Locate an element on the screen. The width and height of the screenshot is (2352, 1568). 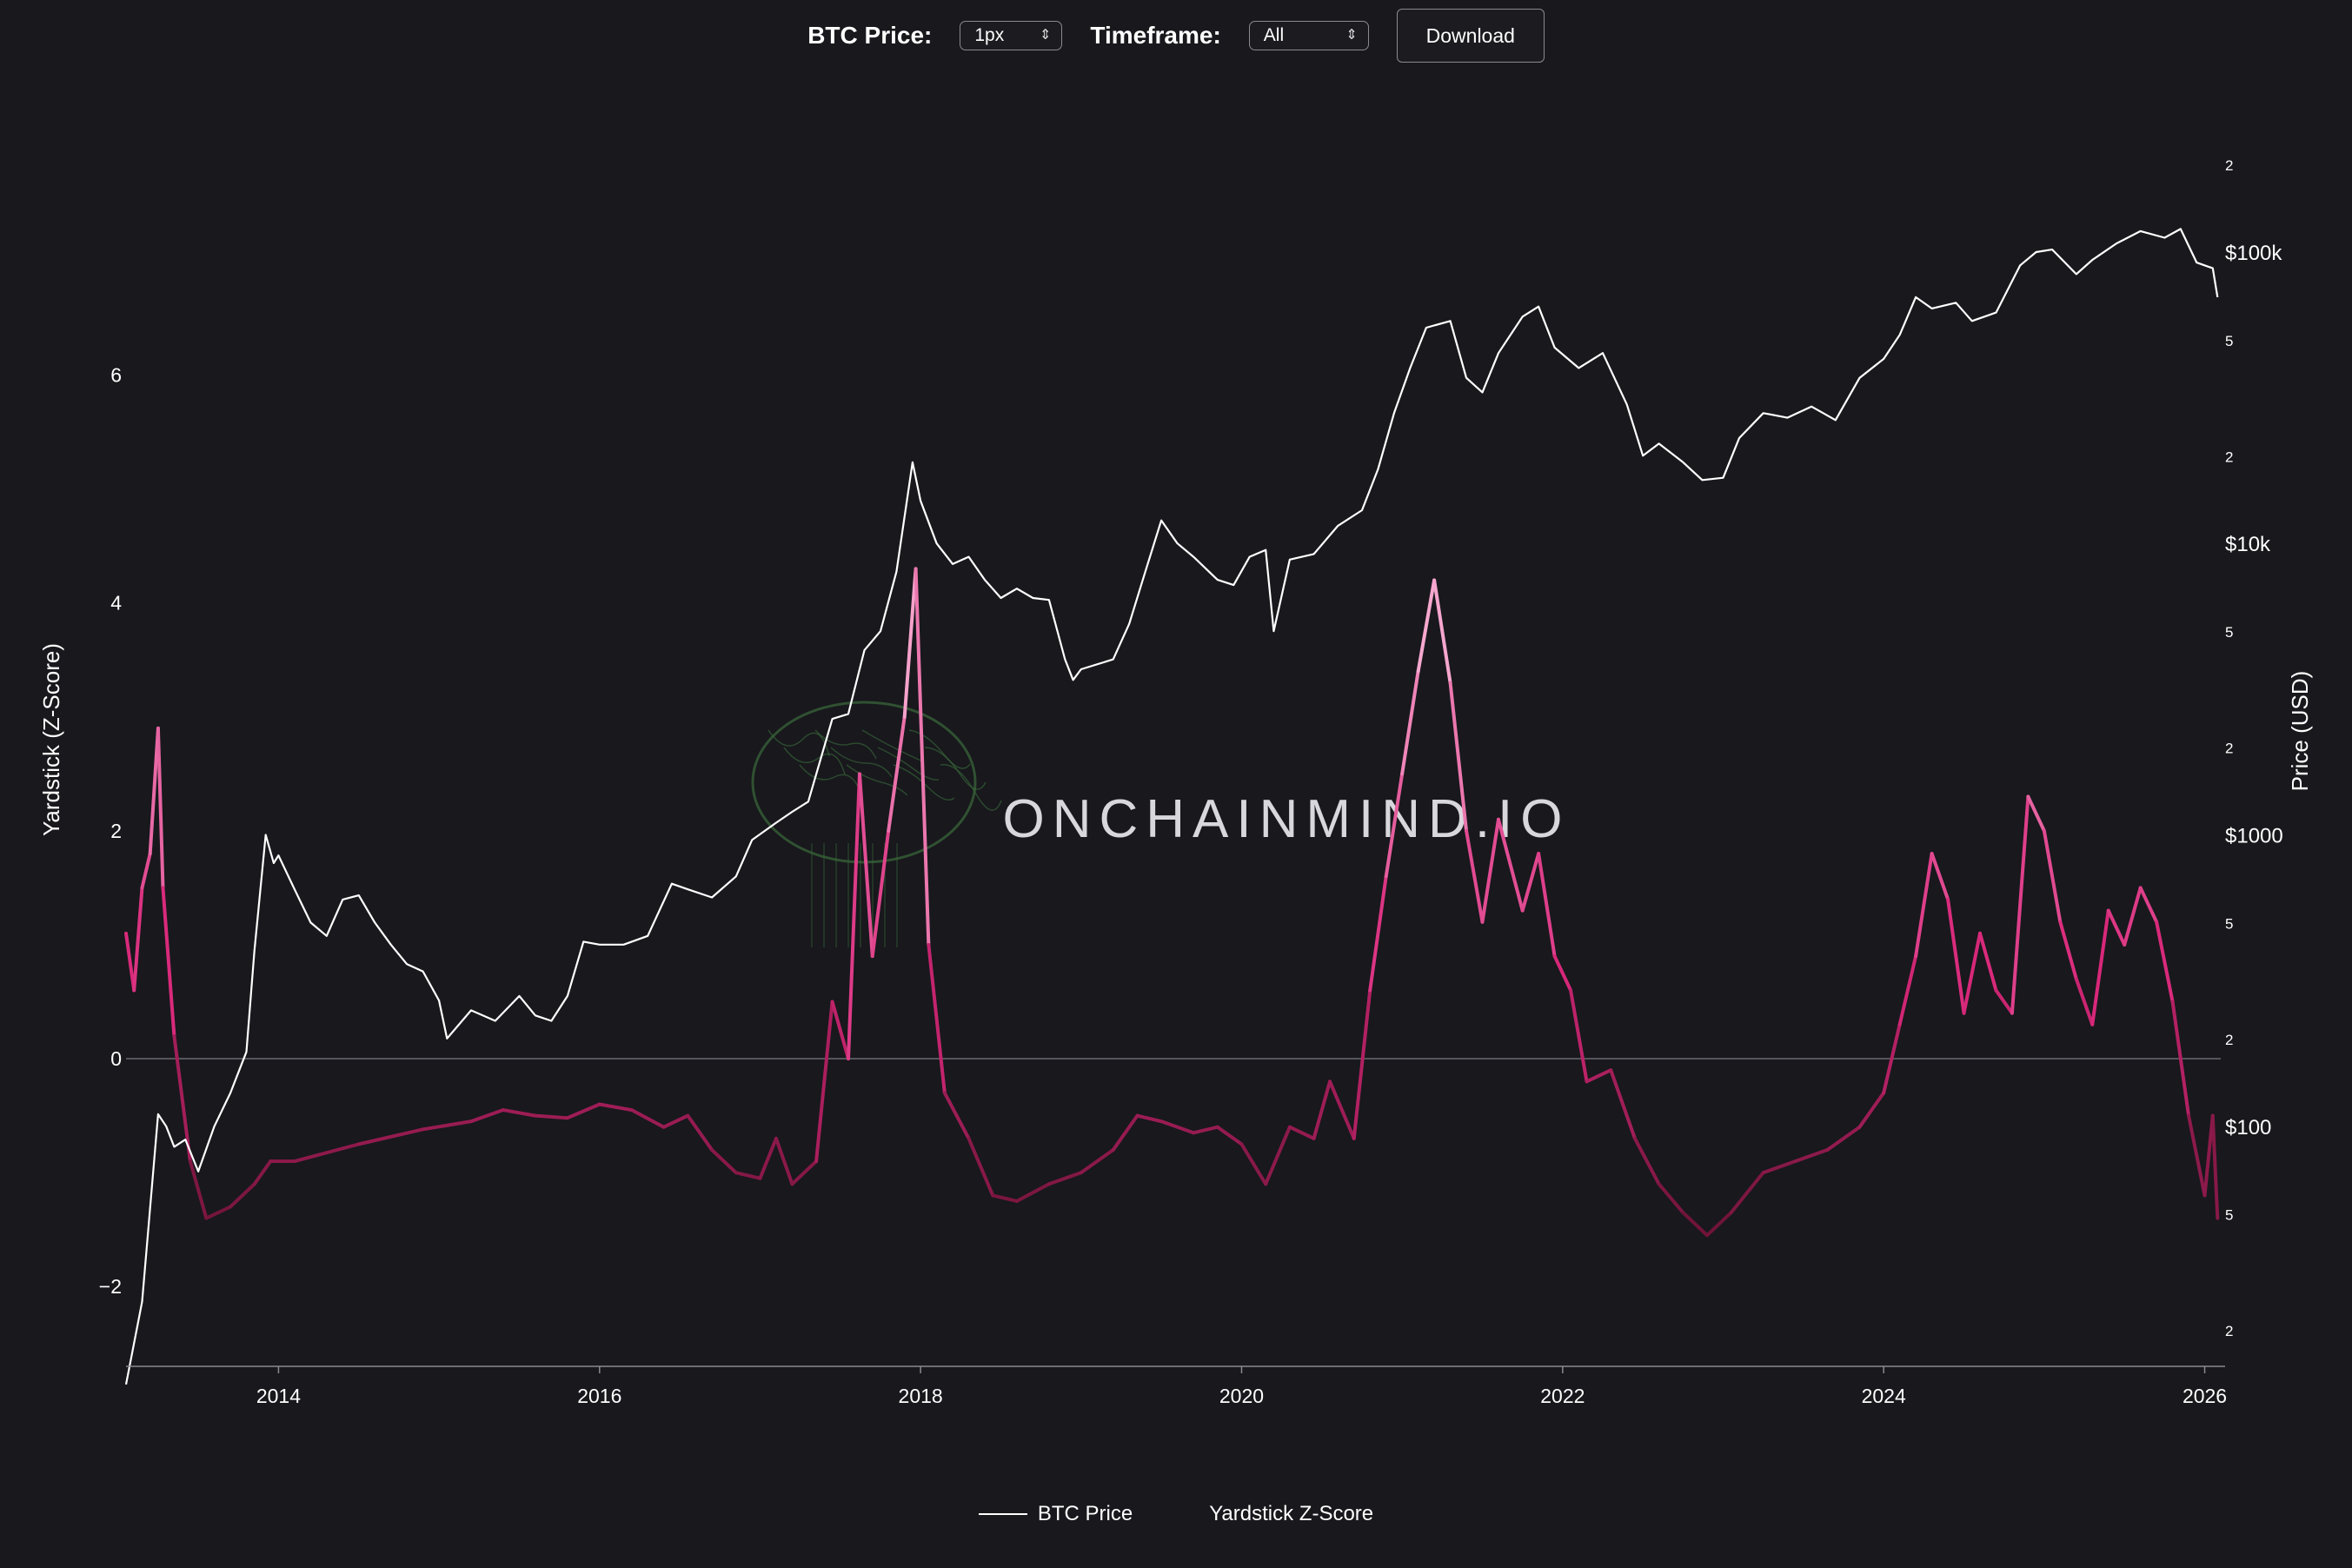
legend-swatch-btc-price is located at coordinates (1002, 1514).